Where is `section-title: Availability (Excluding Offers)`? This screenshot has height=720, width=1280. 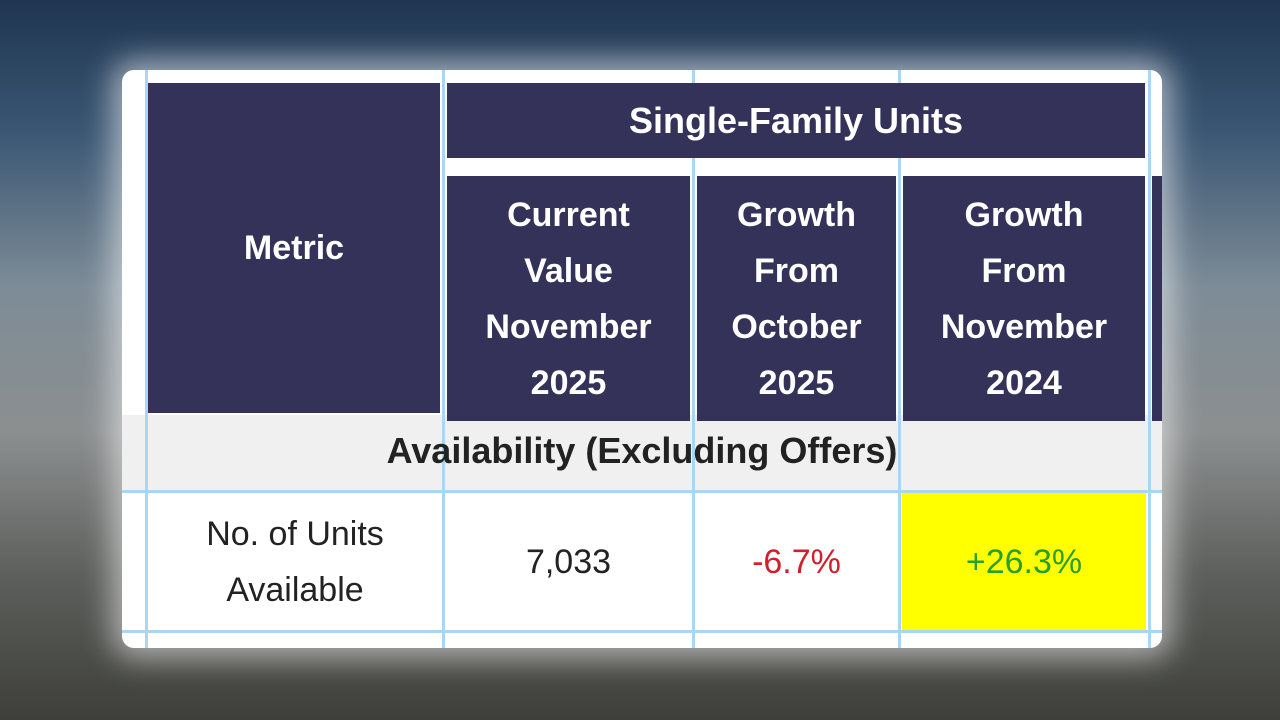 section-title: Availability (Excluding Offers) is located at coordinates (642, 450).